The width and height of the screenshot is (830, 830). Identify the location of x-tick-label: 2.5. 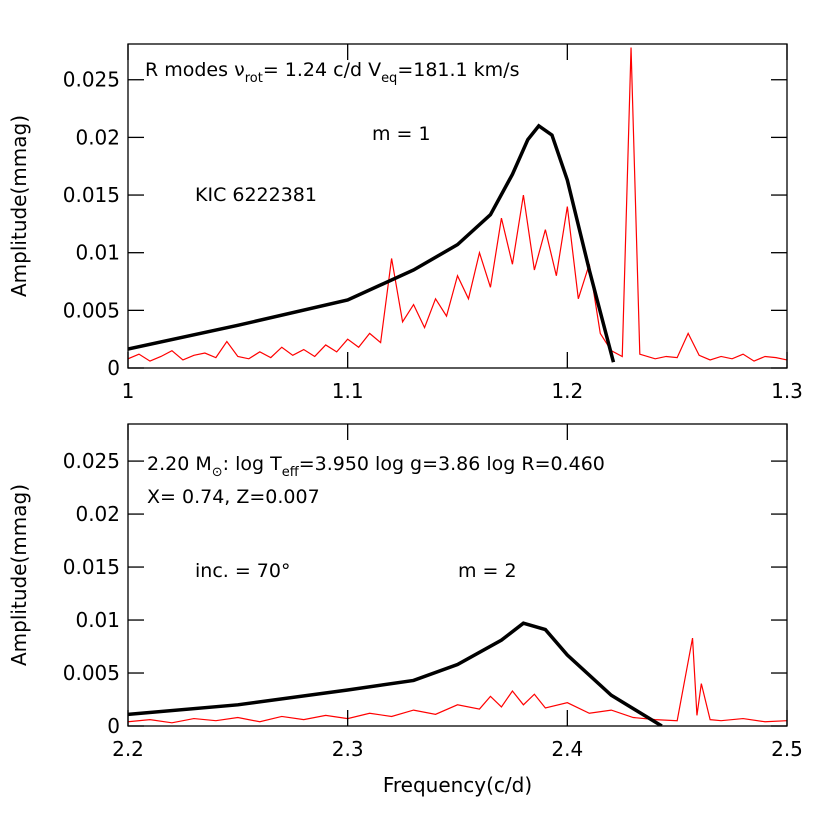
(787, 749).